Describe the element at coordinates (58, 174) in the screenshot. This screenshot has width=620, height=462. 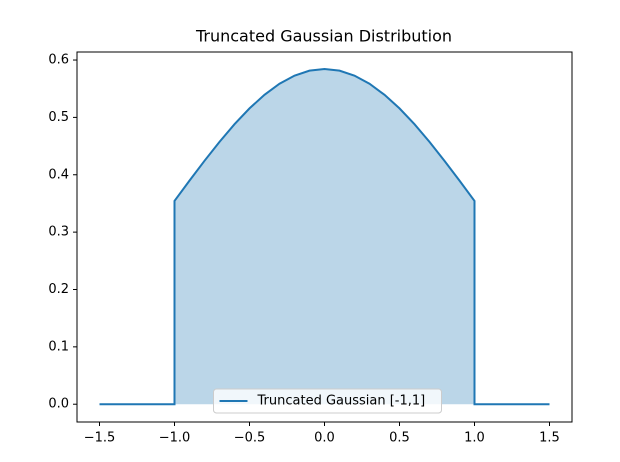
I see `y-tick-label: 0.4` at that location.